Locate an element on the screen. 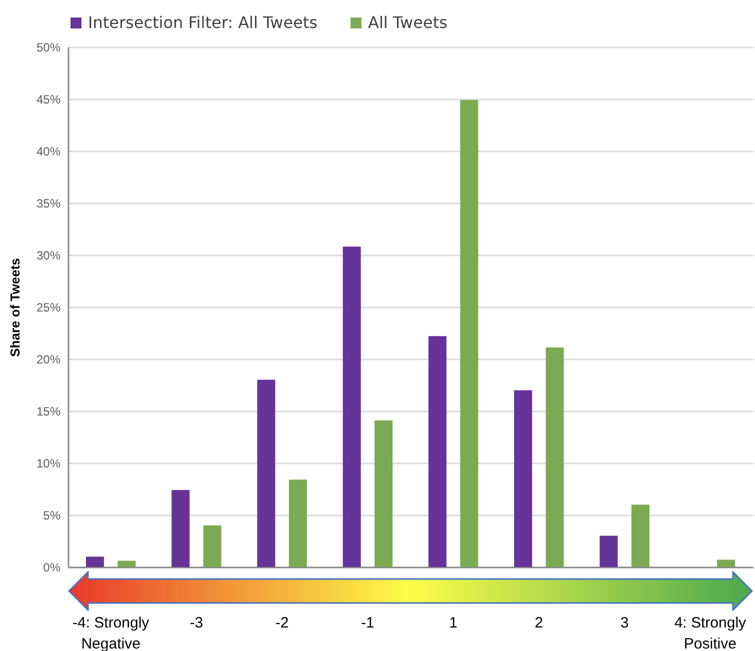 The image size is (755, 651). x-tick-label: 4: Strongly Positive is located at coordinates (710, 632).